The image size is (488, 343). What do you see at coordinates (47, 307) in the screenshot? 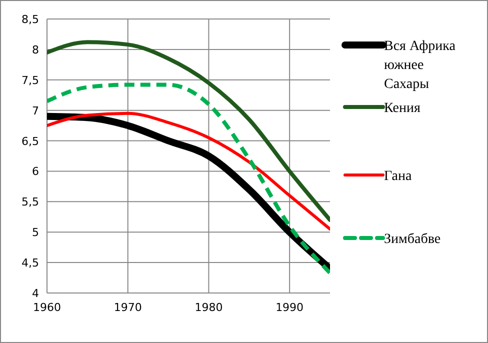
I see `x-tick-label: 1960` at bounding box center [47, 307].